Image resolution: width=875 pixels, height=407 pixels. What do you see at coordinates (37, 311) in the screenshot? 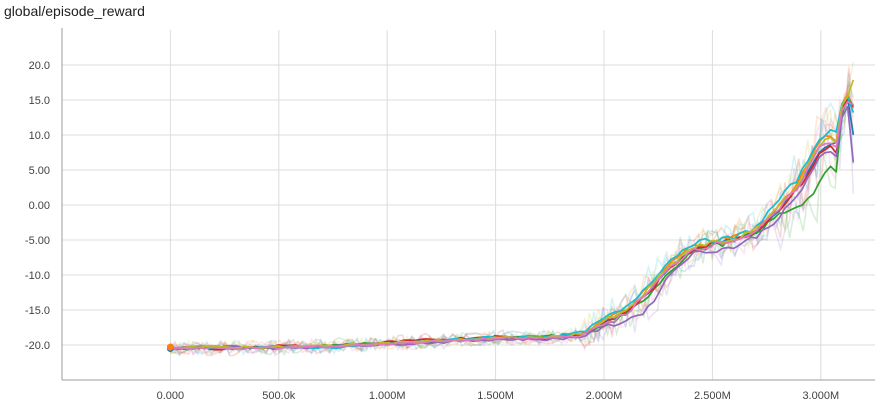
I see `y-tick-label: -15.0` at bounding box center [37, 311].